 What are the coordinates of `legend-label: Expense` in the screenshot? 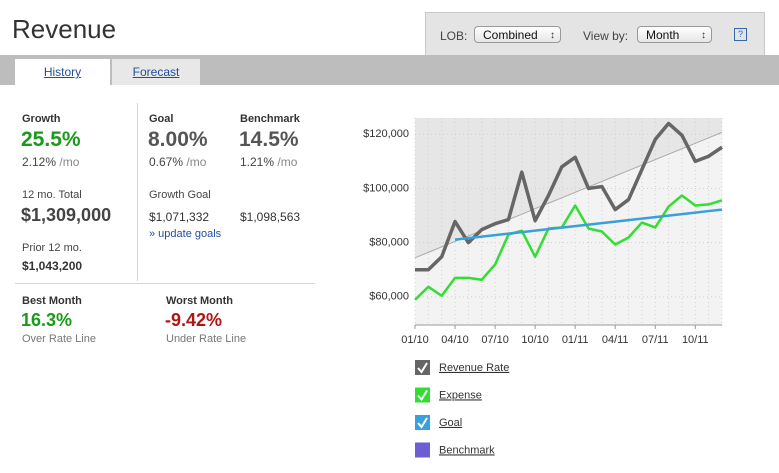 It's located at (460, 395).